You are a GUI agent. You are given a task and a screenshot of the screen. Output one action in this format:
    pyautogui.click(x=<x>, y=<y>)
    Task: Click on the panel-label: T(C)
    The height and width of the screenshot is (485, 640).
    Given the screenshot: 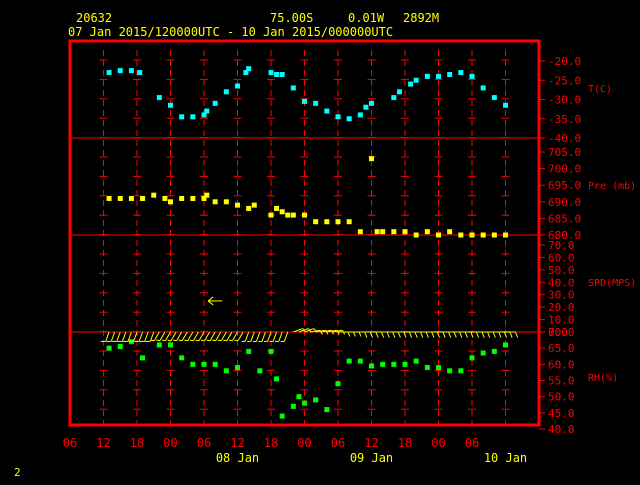 What is the action you would take?
    pyautogui.click(x=600, y=89)
    